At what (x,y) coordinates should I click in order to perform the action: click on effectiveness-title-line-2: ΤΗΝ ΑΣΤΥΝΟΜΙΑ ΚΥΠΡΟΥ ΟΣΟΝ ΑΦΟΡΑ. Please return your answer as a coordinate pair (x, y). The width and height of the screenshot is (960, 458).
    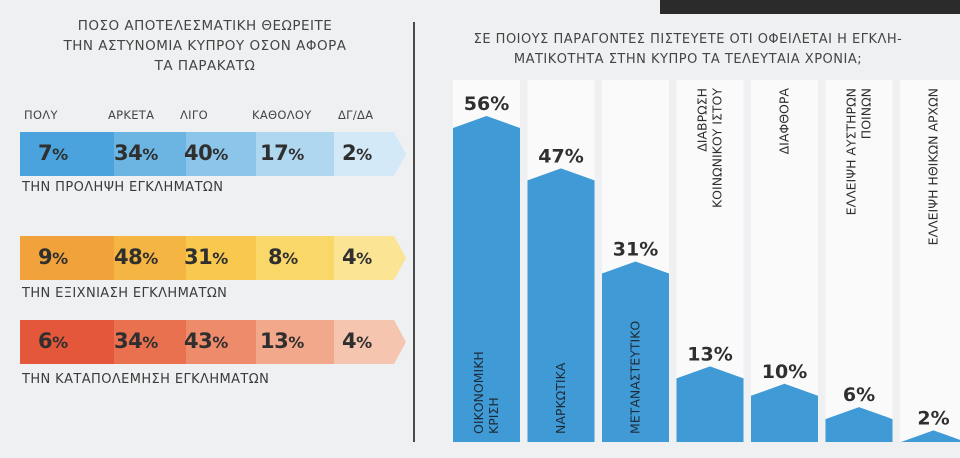
    Looking at the image, I should click on (205, 46).